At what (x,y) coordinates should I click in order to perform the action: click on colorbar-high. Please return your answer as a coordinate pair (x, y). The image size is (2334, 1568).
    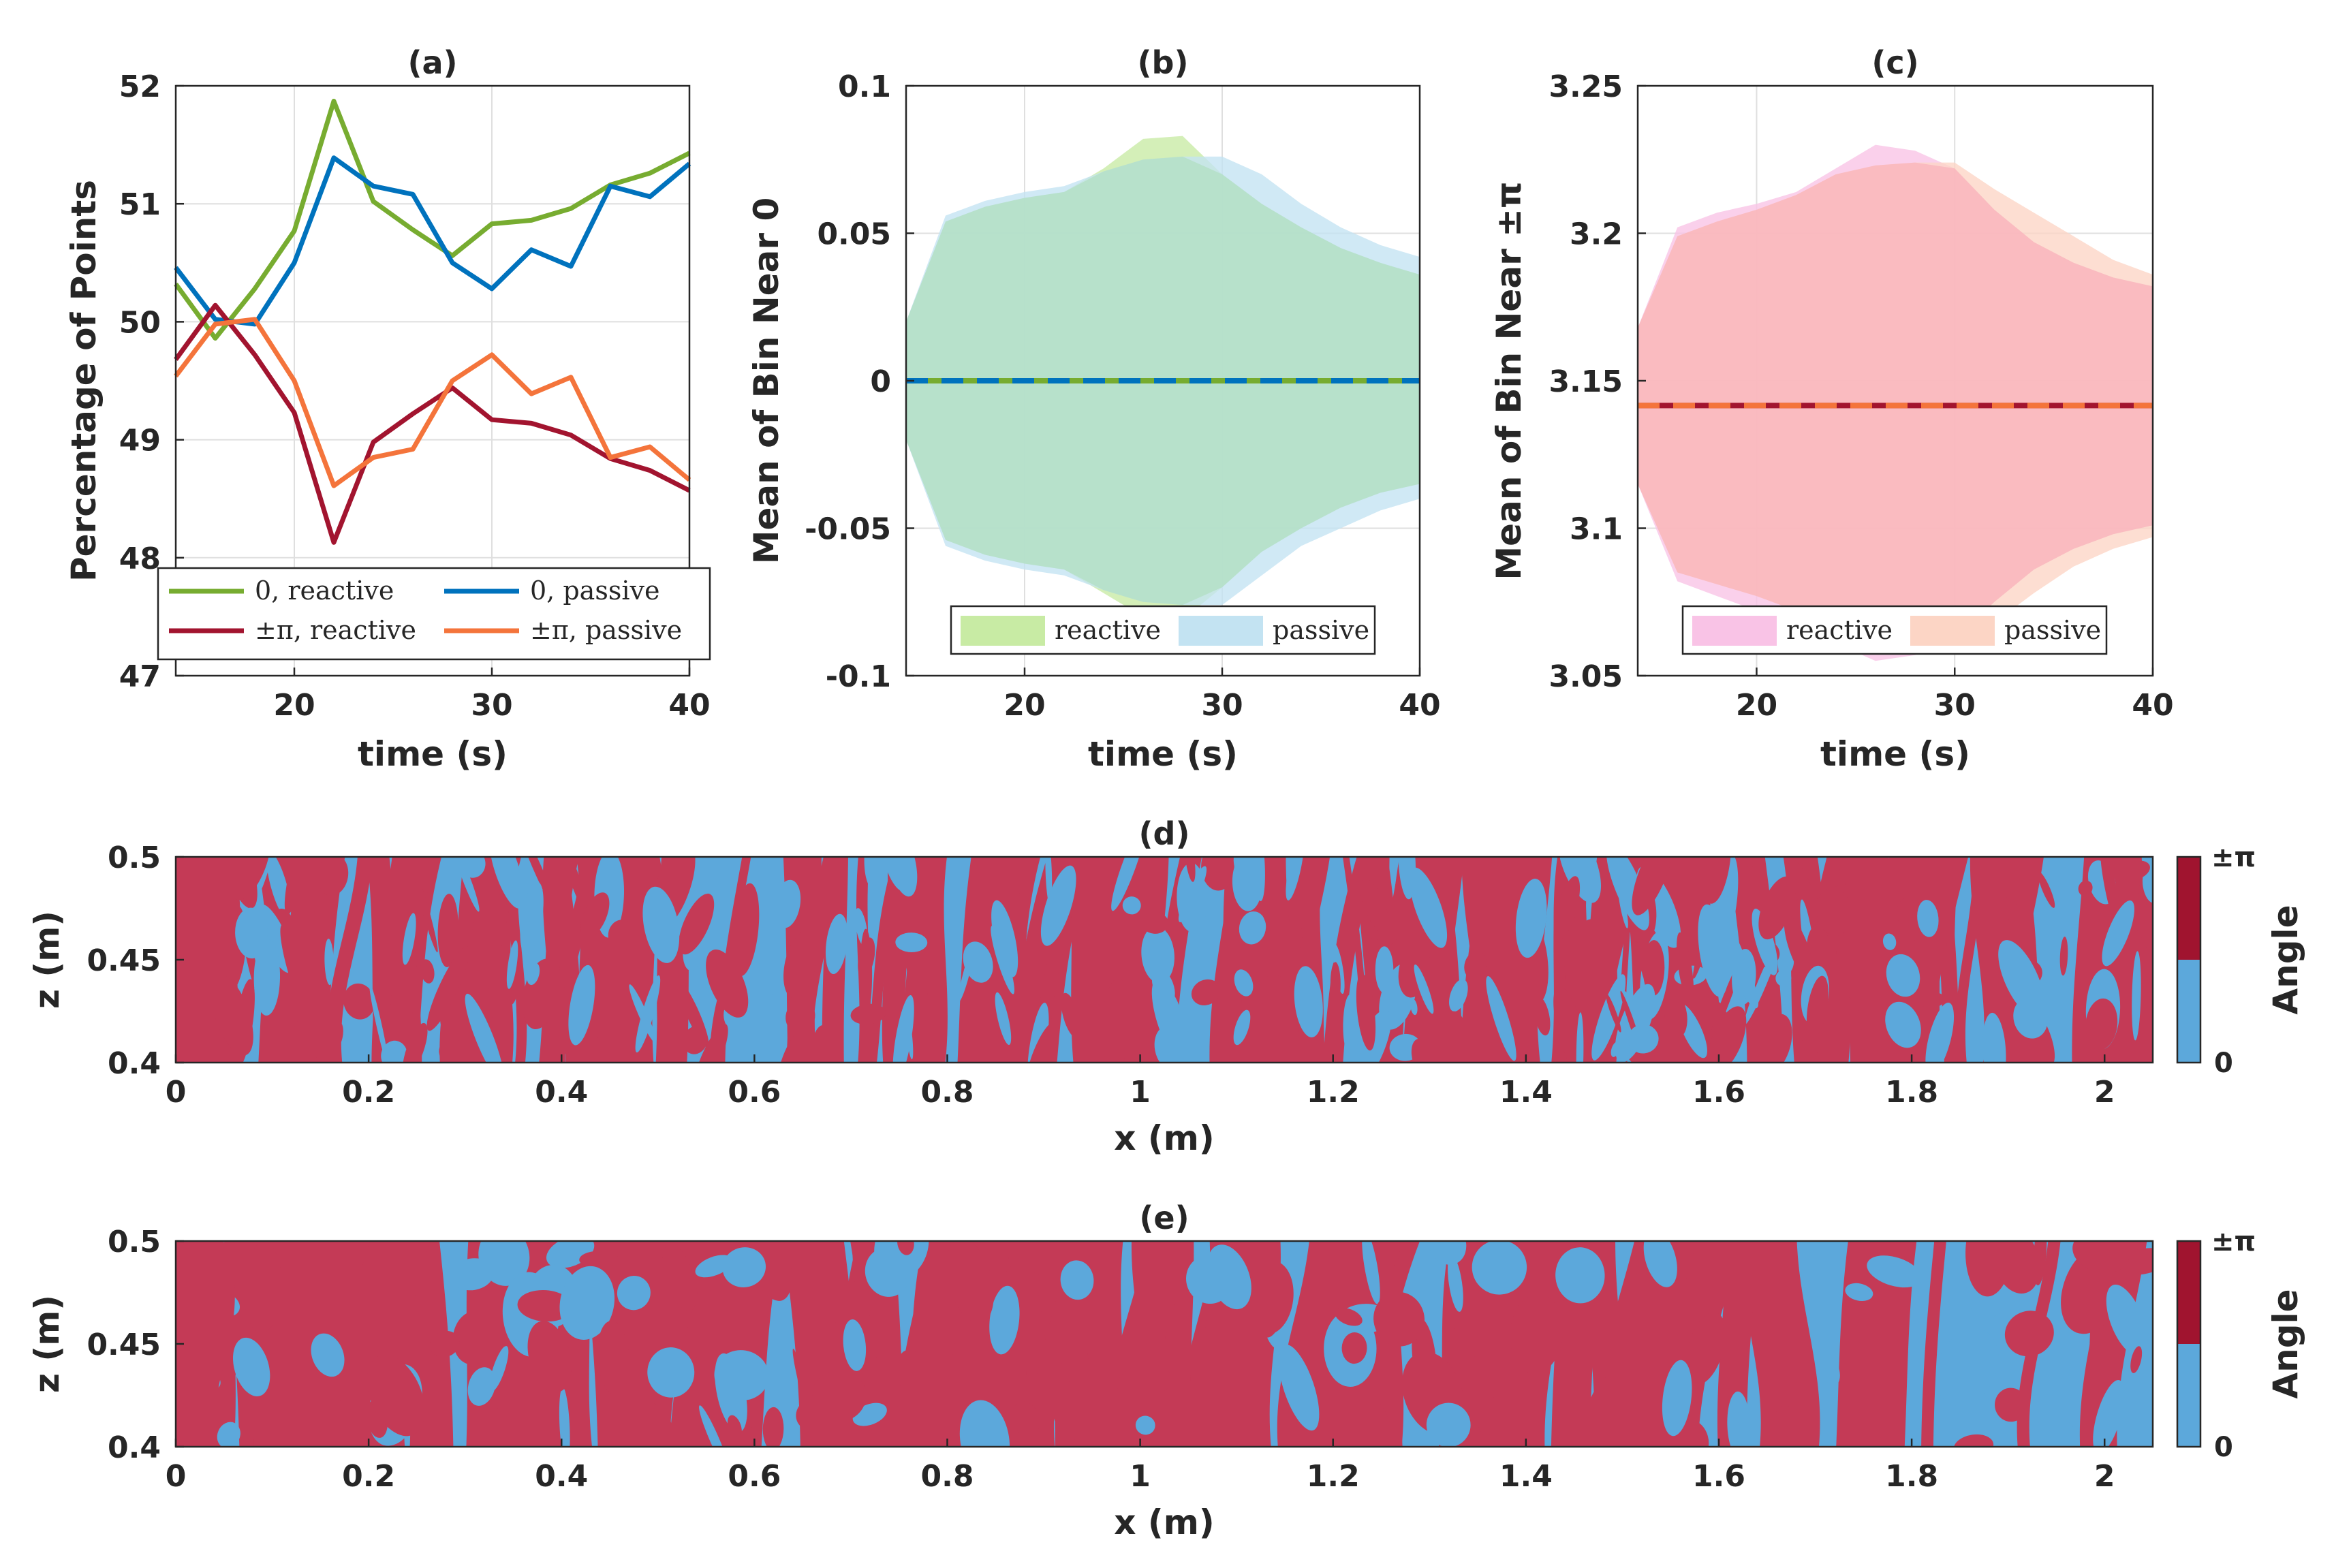
    Looking at the image, I should click on (2188, 1292).